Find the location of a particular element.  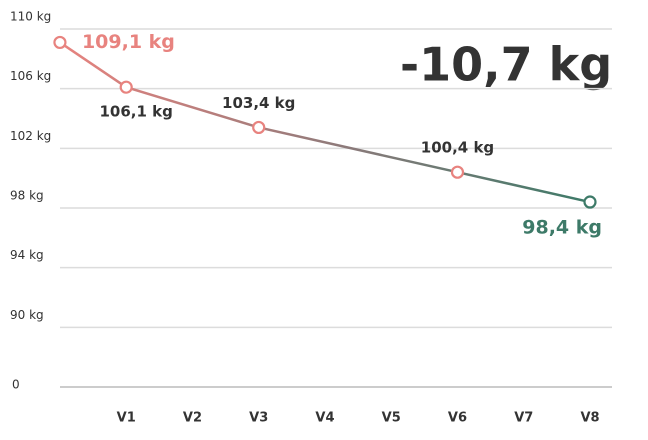

x-tick-label: V1 is located at coordinates (126, 418).